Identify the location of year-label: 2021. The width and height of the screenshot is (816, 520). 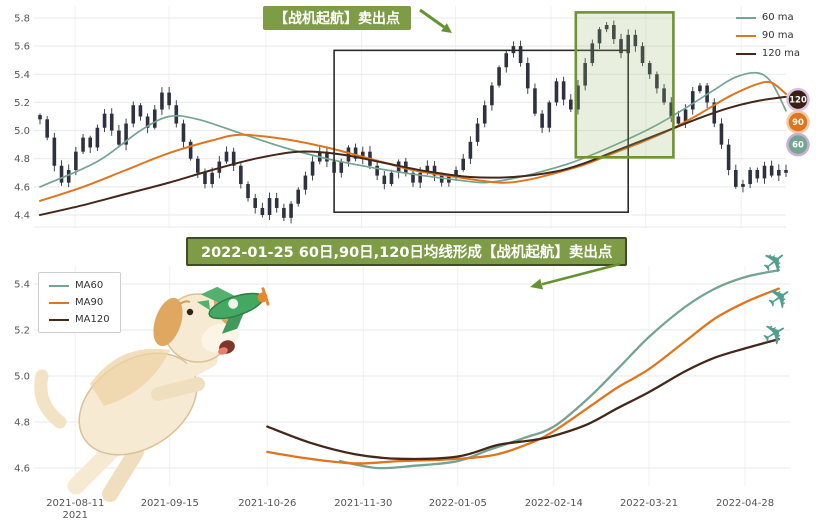
(75, 515).